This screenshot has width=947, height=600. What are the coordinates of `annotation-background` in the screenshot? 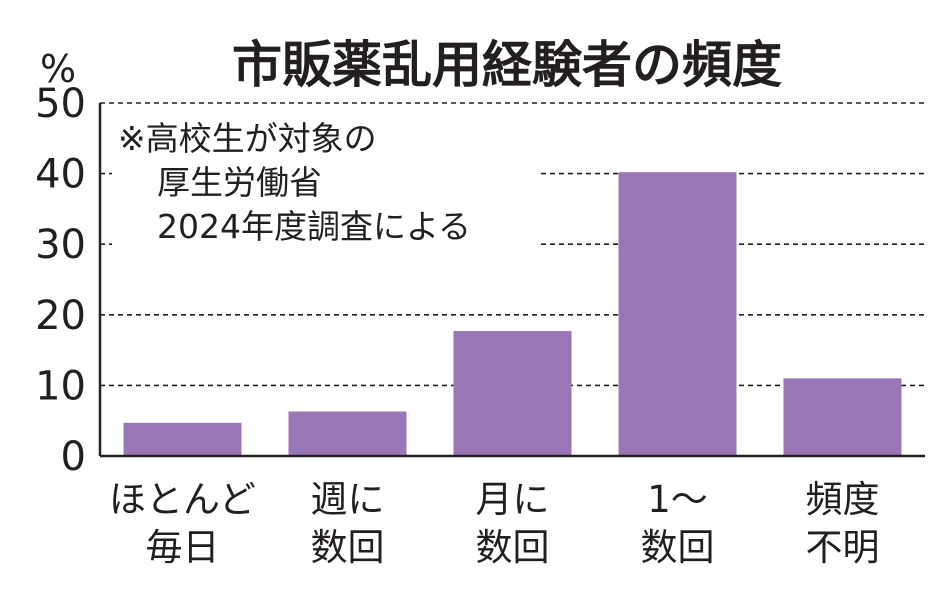 It's located at (324, 187).